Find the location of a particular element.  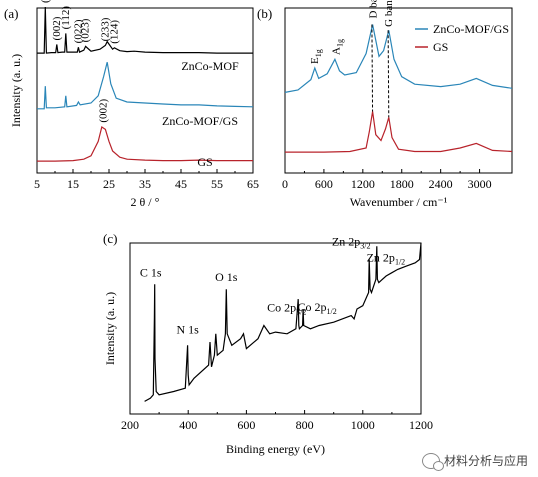

c-panel-label: (c) is located at coordinates (110, 238).